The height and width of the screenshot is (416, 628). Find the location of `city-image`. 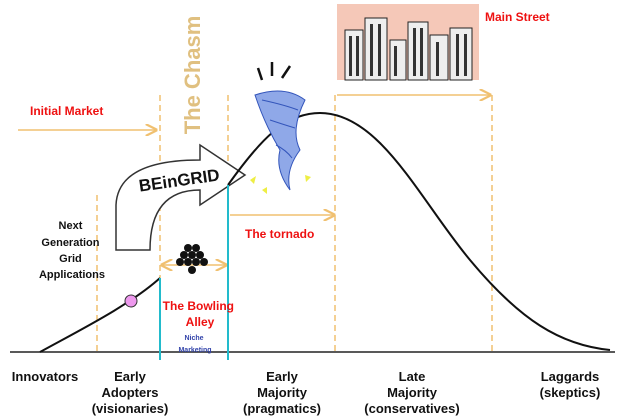

city-image is located at coordinates (408, 42).